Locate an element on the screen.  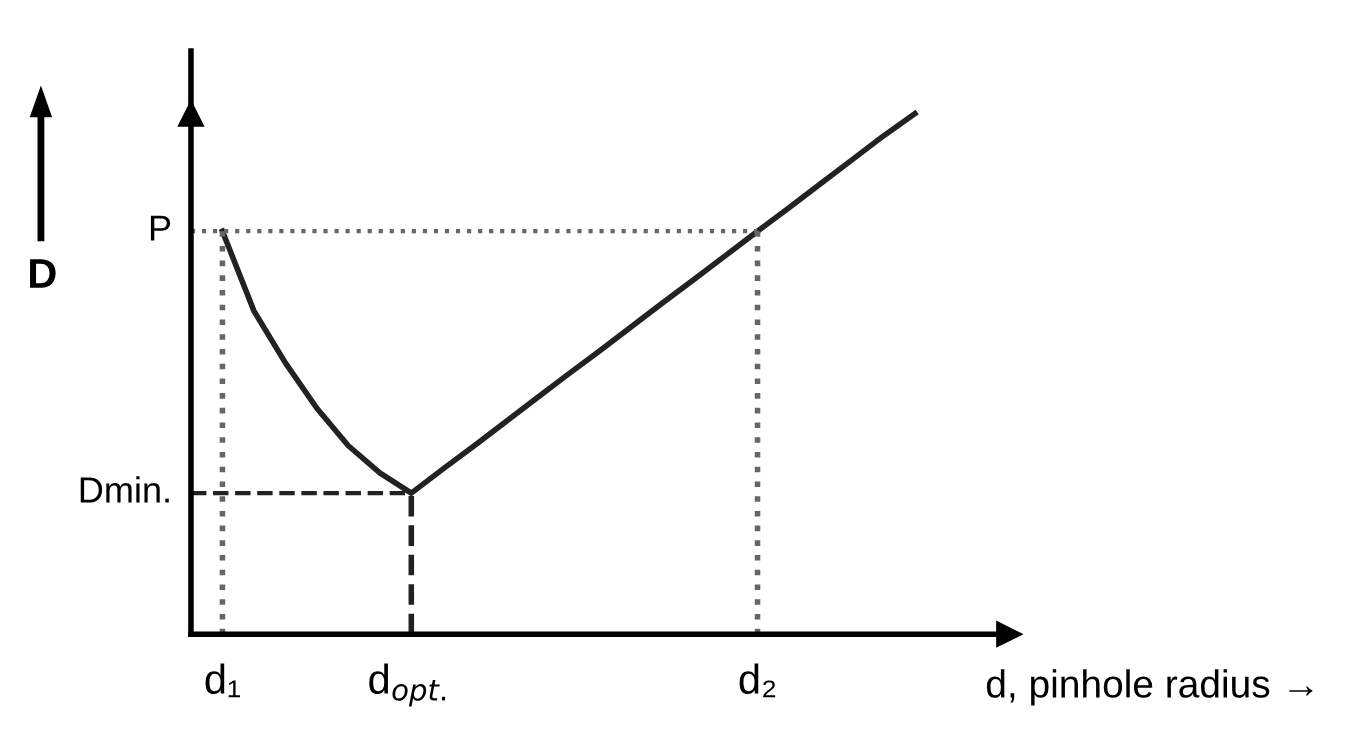
ref-line-label: P is located at coordinates (160, 228).